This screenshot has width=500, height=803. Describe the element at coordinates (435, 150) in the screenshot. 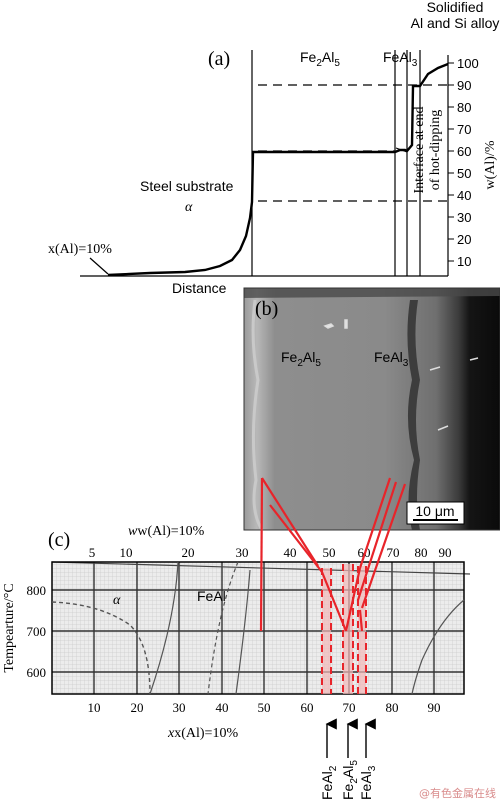

I see `interface-label-line2: of hot-dipping` at that location.